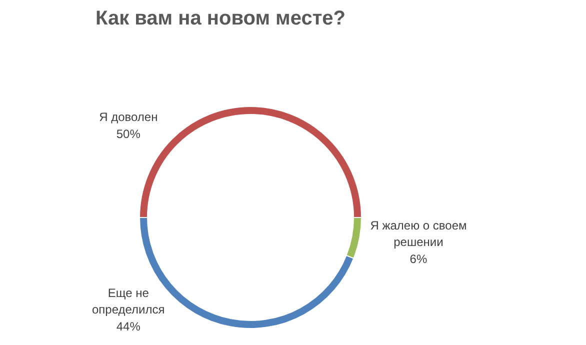  I want to click on slice-label: Еще не определился, so click(128, 301).